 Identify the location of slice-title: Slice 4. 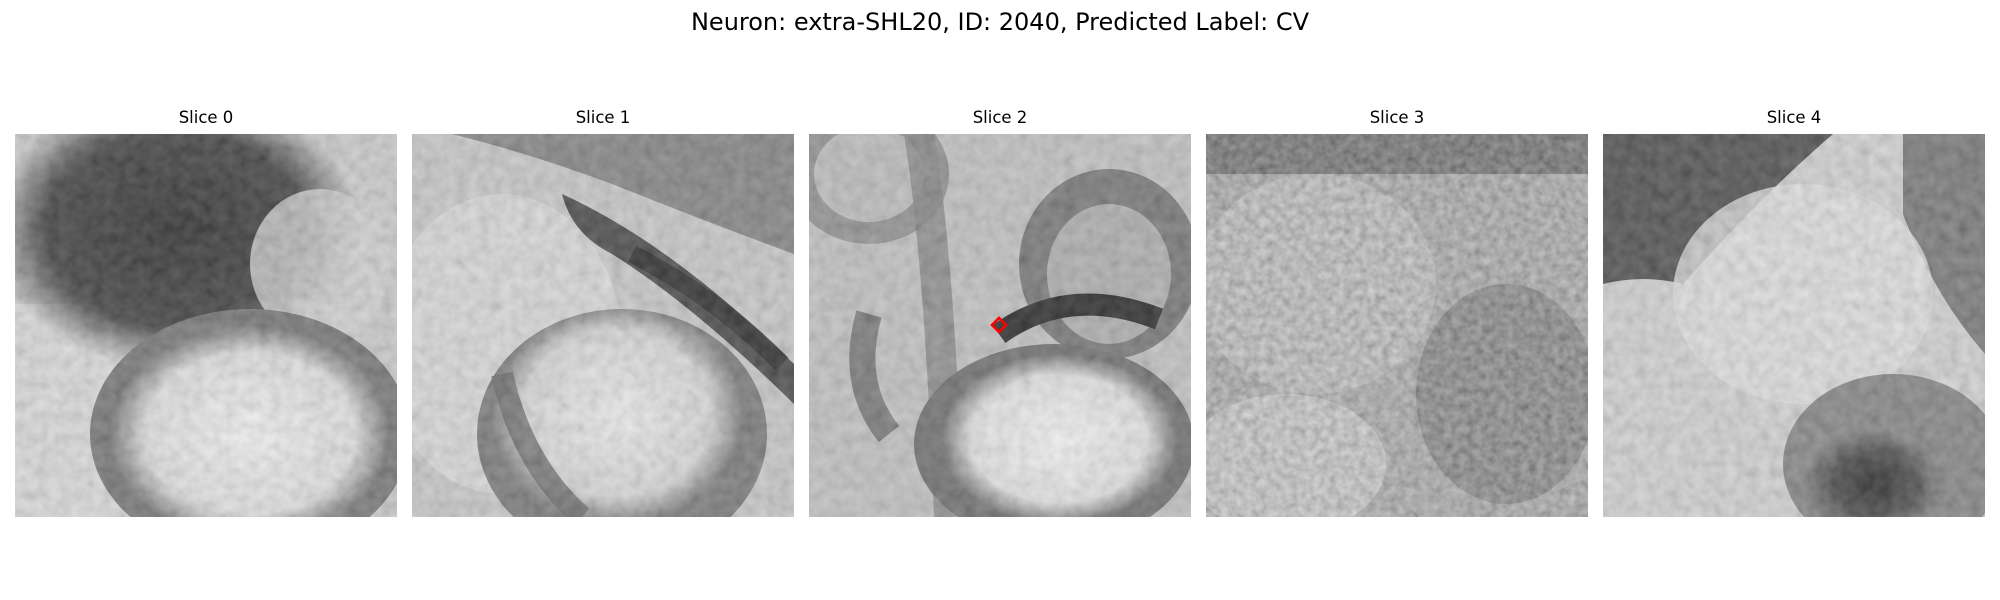
(1794, 117).